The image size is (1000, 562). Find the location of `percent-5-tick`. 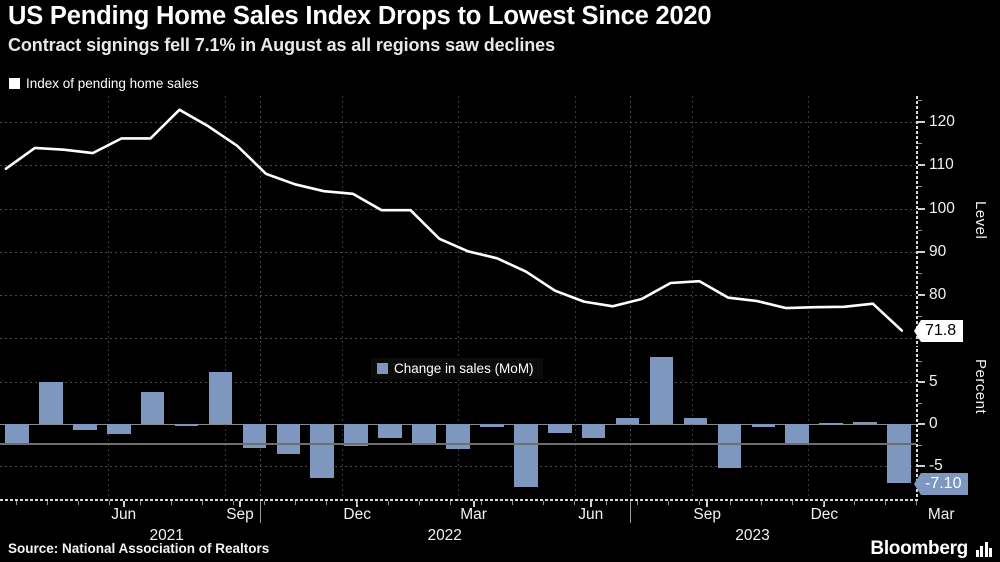

percent-5-tick is located at coordinates (921, 382).